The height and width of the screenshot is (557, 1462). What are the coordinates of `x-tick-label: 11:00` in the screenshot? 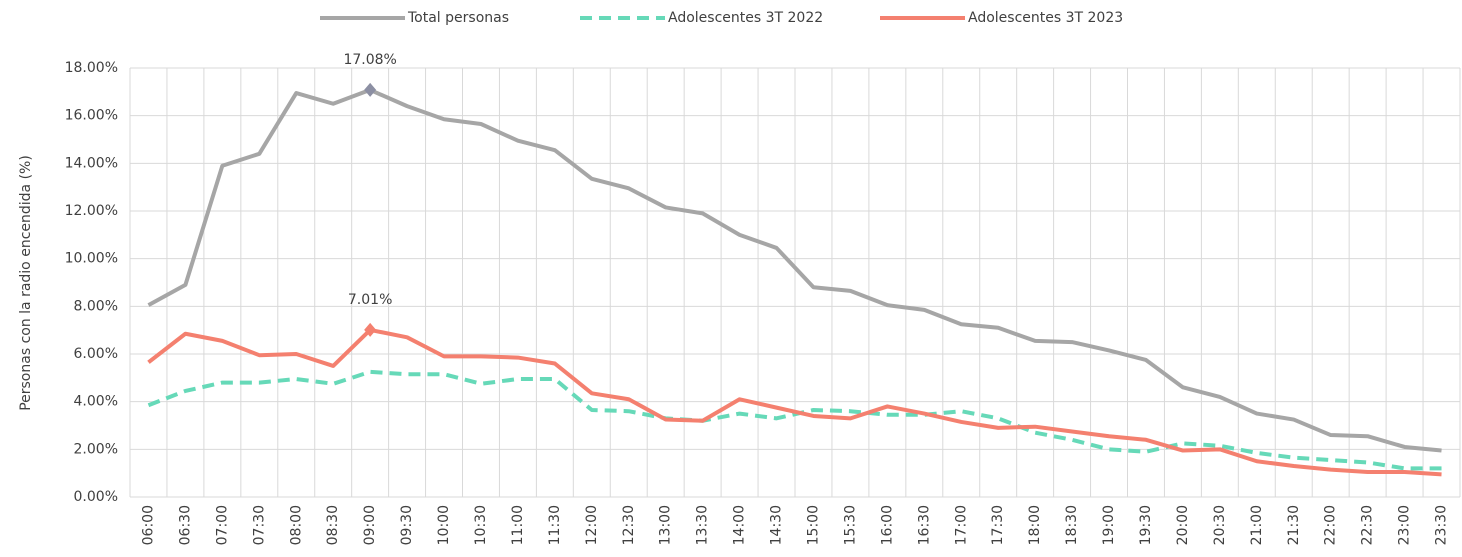 It's located at (518, 525).